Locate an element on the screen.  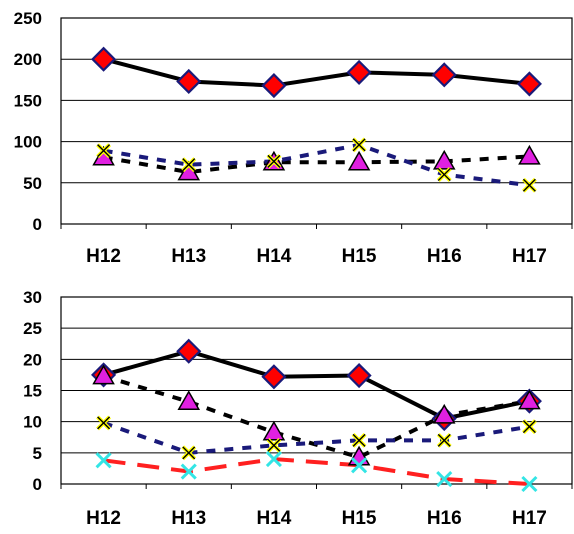
y-tick-label: 250 is located at coordinates (28, 18).